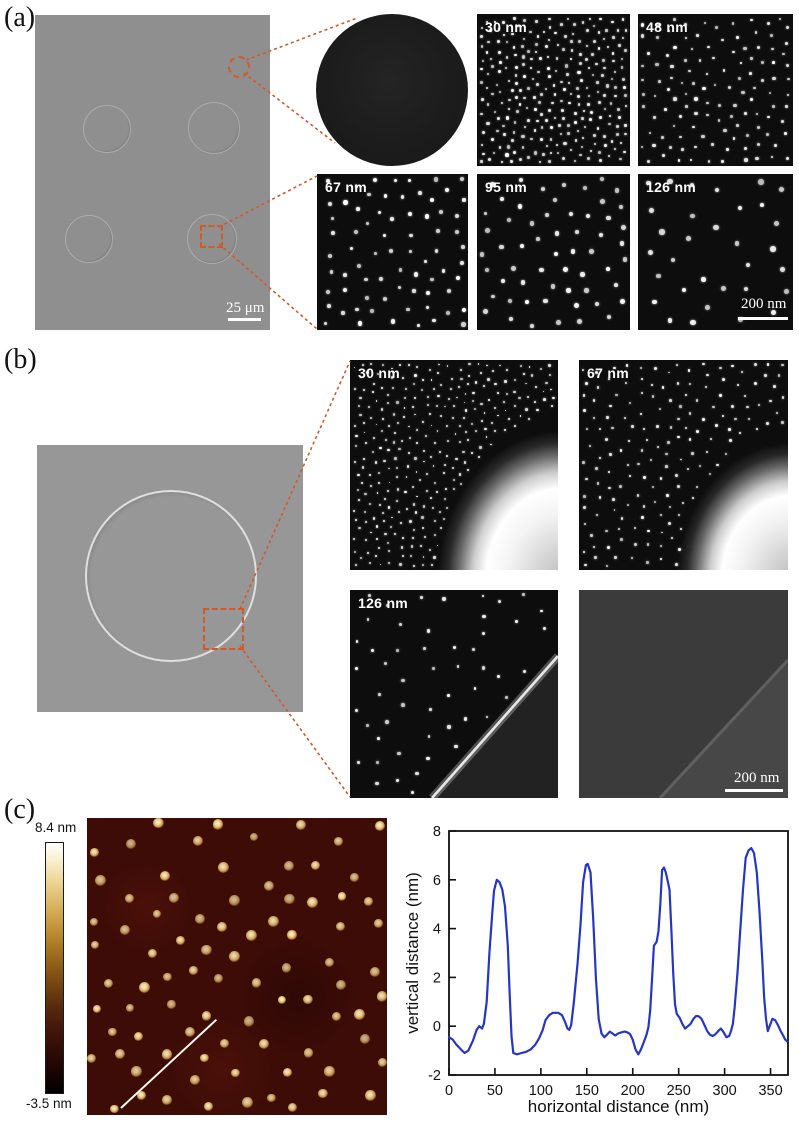 The width and height of the screenshot is (799, 1124). I want to click on x-tick-label: 100, so click(541, 1091).